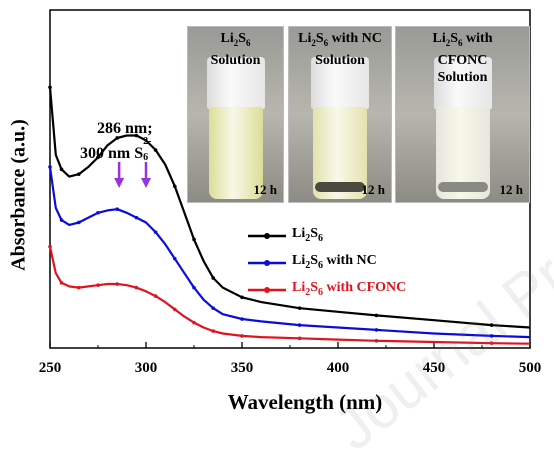 This screenshot has width=554, height=464. What do you see at coordinates (147, 141) in the screenshot?
I see `peak-annotation-sup: 2-` at bounding box center [147, 141].